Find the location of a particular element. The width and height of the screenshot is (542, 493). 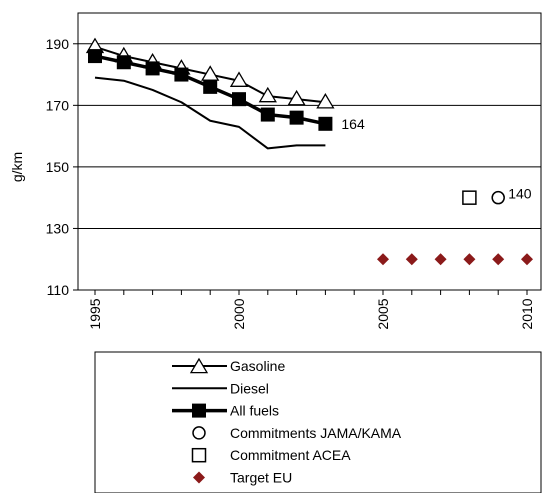

legend-marker-gasoline is located at coordinates (199, 365).